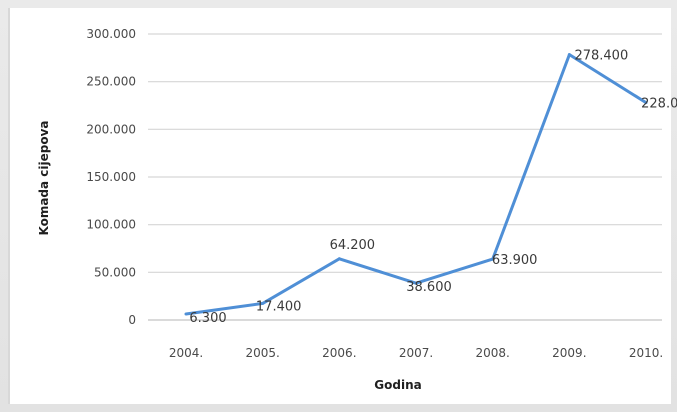  I want to click on x-axis-title: Godina, so click(397, 385).